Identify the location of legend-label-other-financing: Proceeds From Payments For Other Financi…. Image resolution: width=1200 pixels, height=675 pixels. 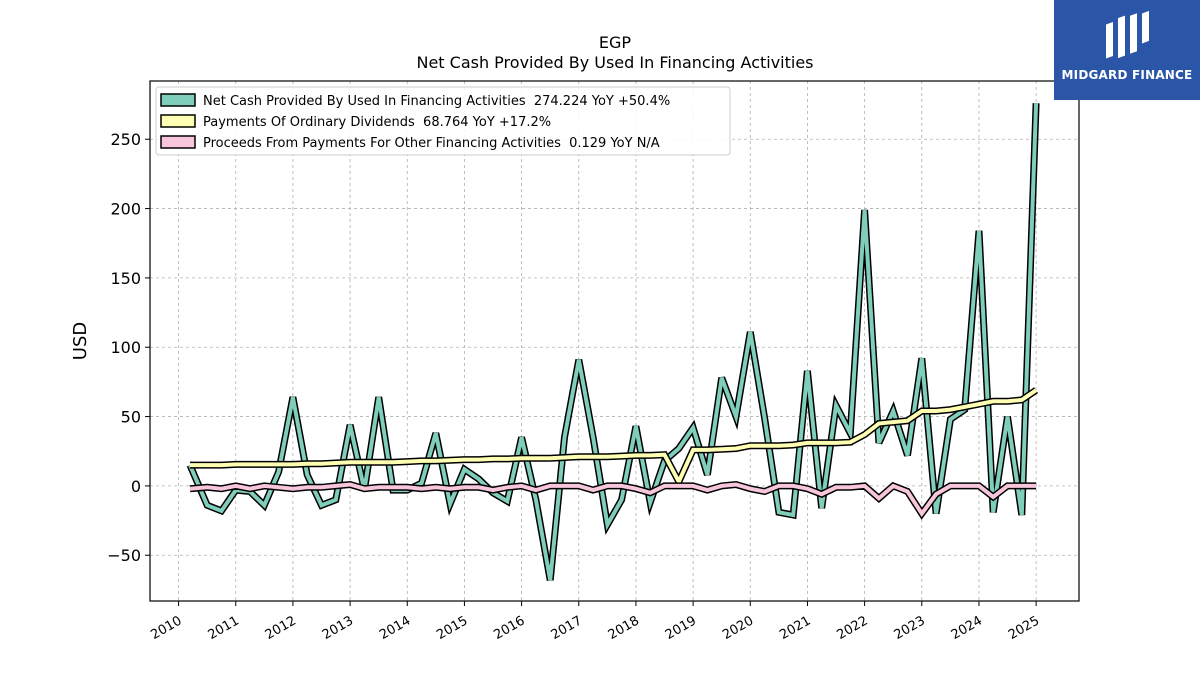
(431, 143).